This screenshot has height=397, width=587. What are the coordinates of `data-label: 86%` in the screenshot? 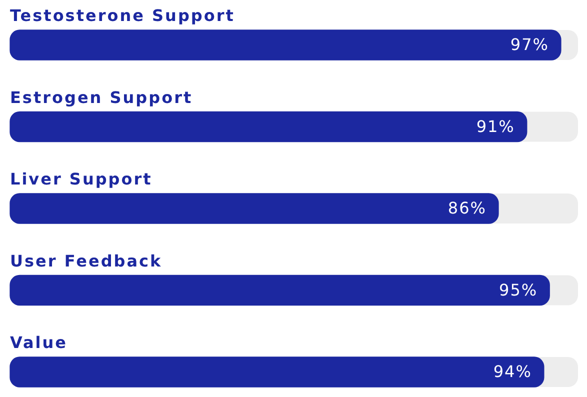 It's located at (467, 208).